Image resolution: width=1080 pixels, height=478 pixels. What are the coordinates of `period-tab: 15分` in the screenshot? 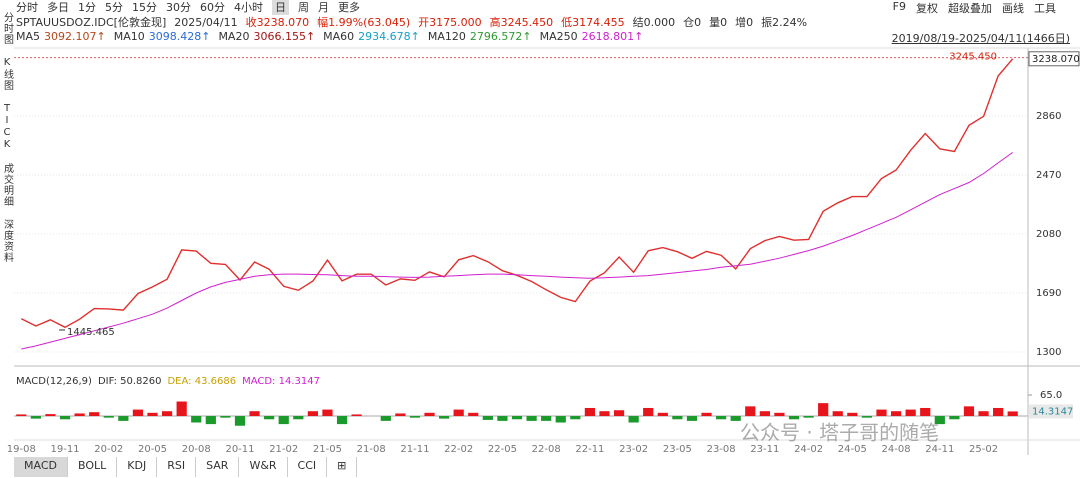 It's located at (144, 7).